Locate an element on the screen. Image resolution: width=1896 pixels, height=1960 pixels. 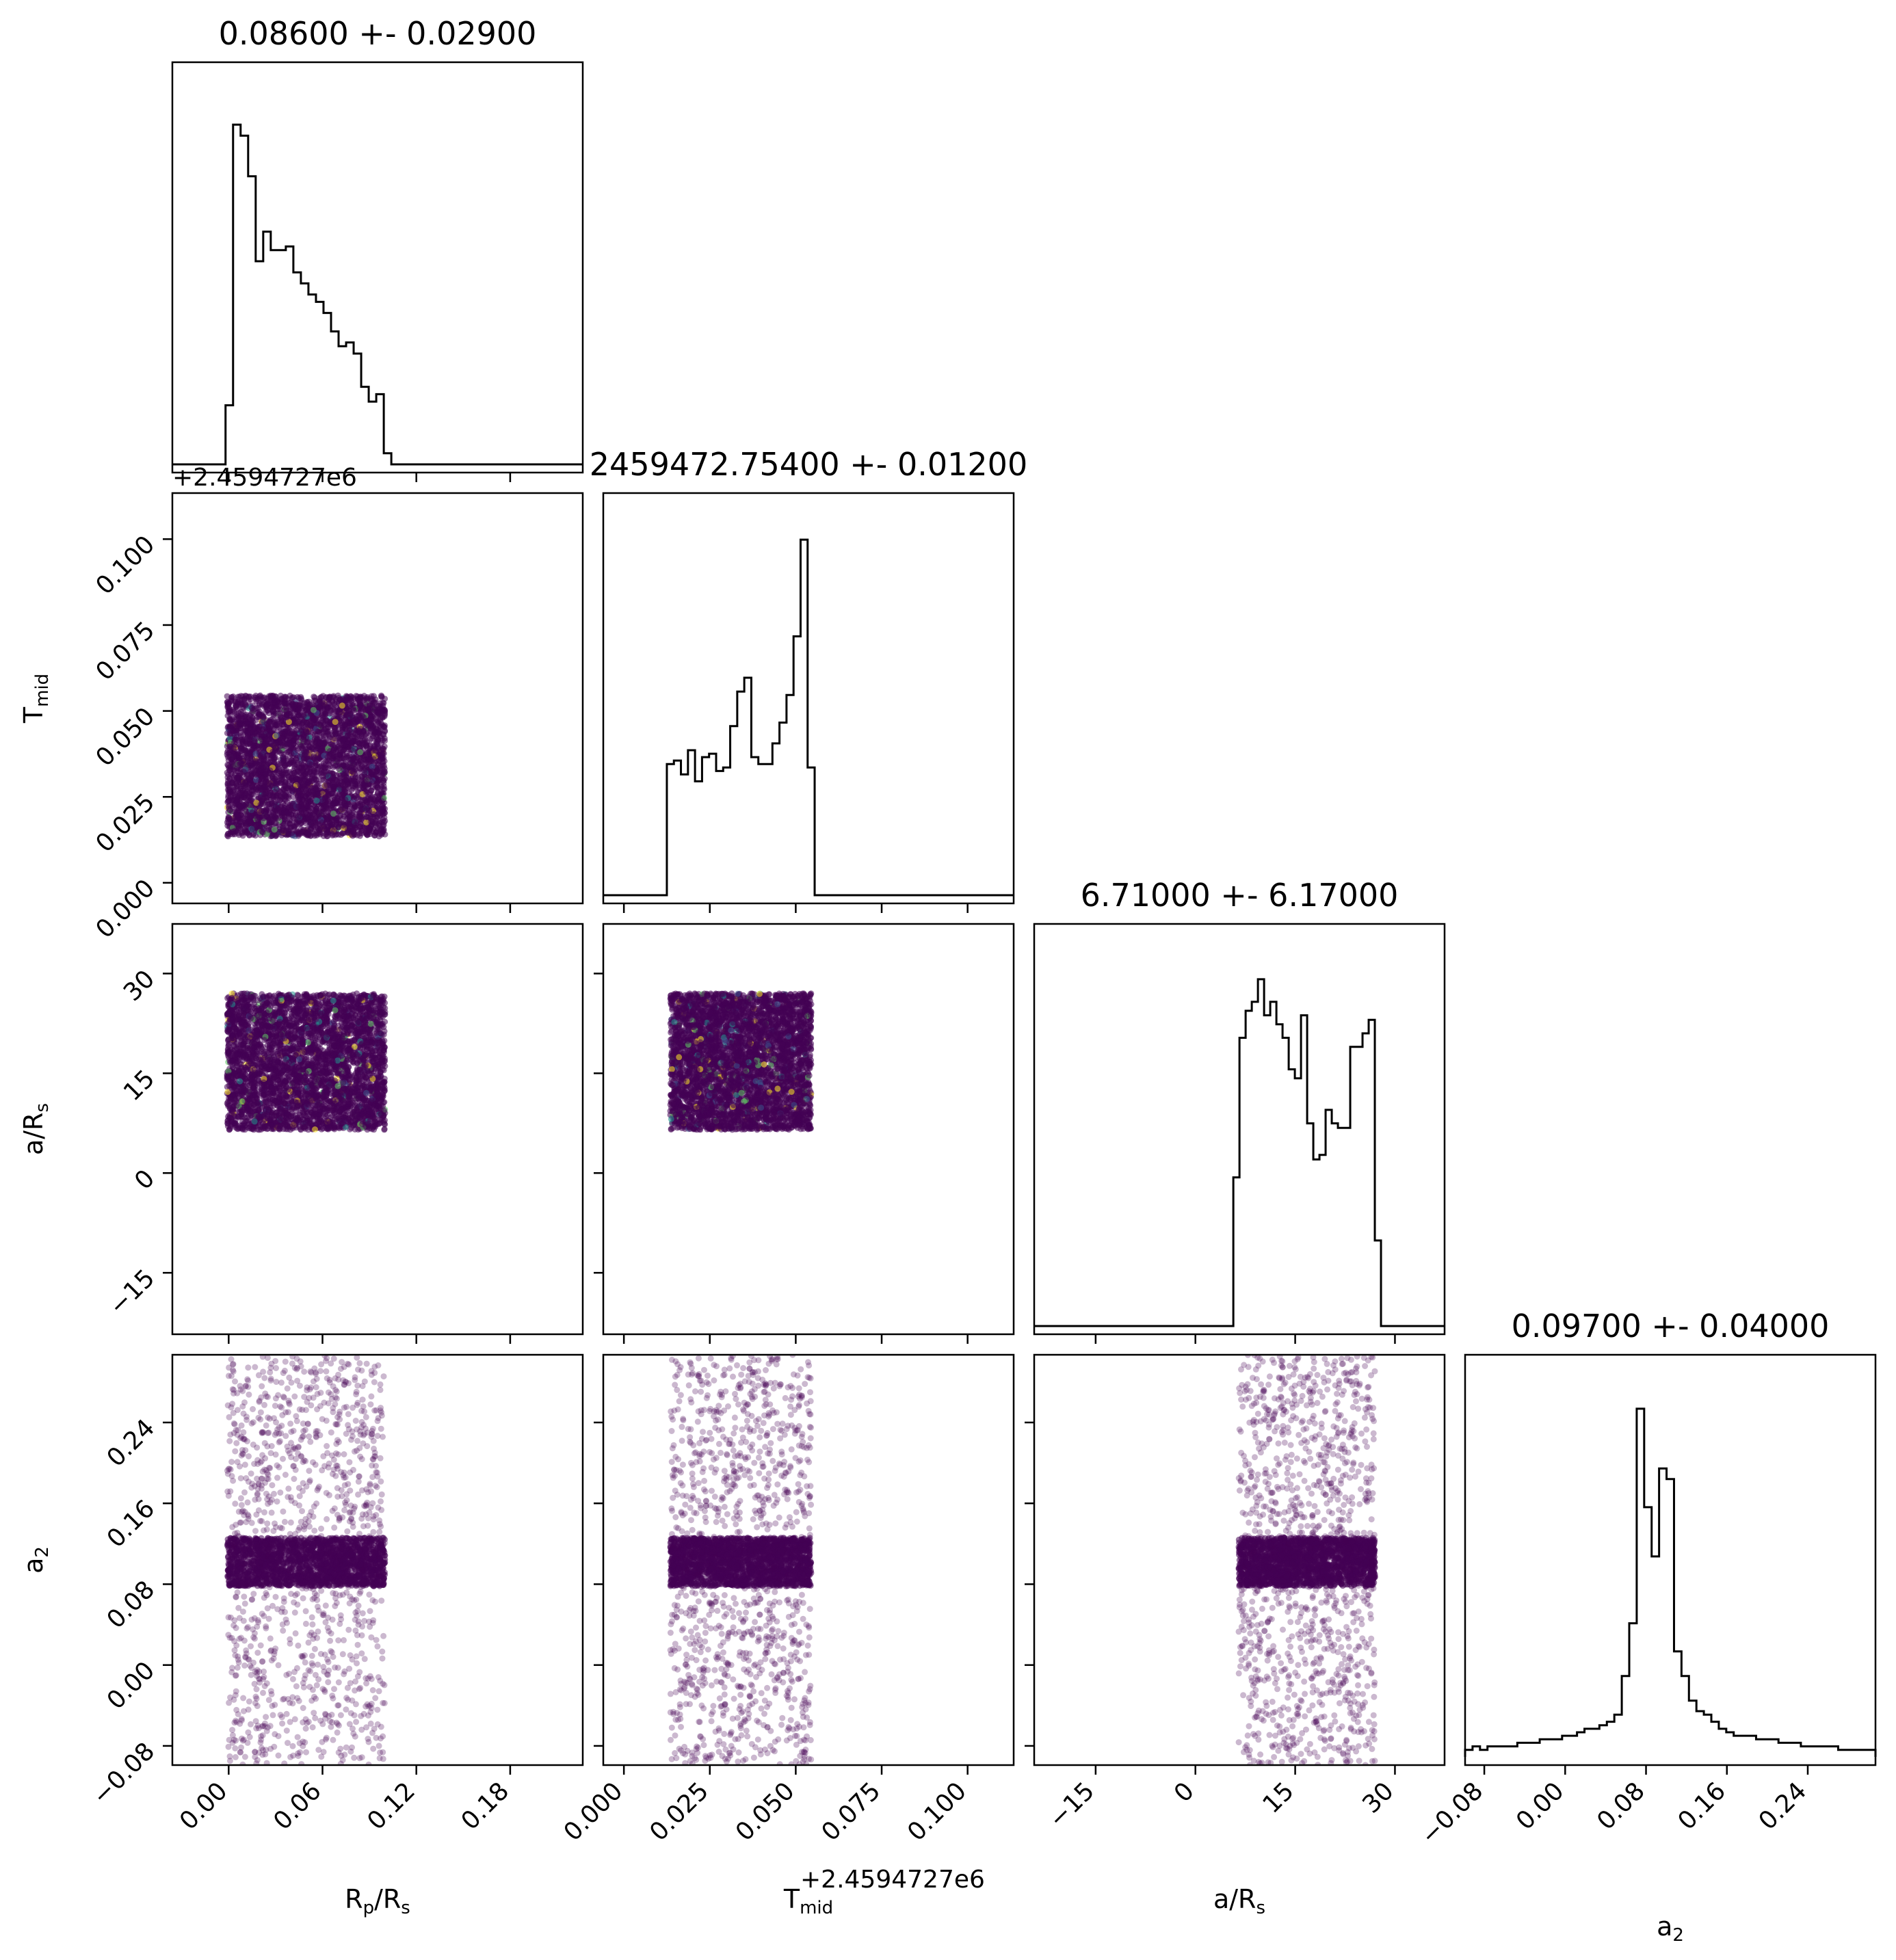
y-tick-label: 0.050 is located at coordinates (125, 737).